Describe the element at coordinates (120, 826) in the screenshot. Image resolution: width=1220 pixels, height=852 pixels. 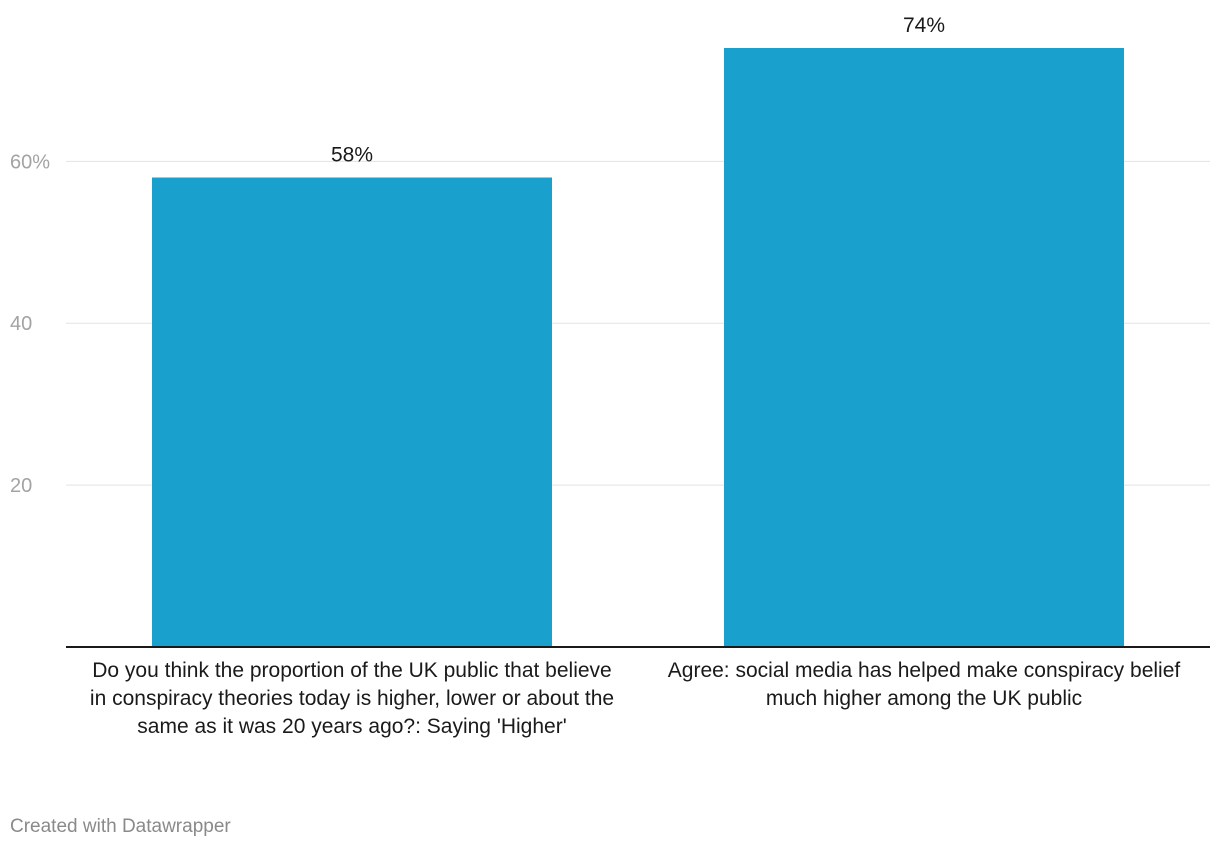
I see `footer-credit: Created with Datawrapper` at that location.